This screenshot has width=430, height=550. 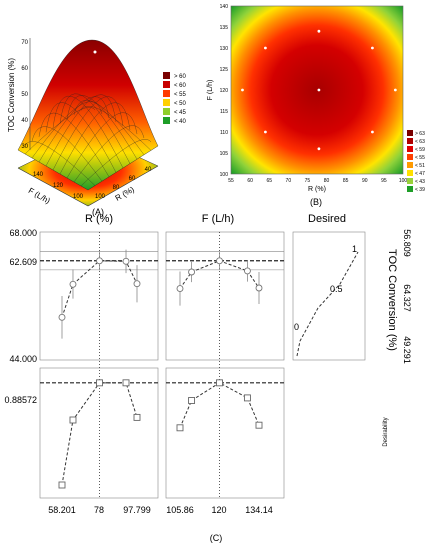 I want to click on toc-side-tick-1: 64.327, so click(x=407, y=298).